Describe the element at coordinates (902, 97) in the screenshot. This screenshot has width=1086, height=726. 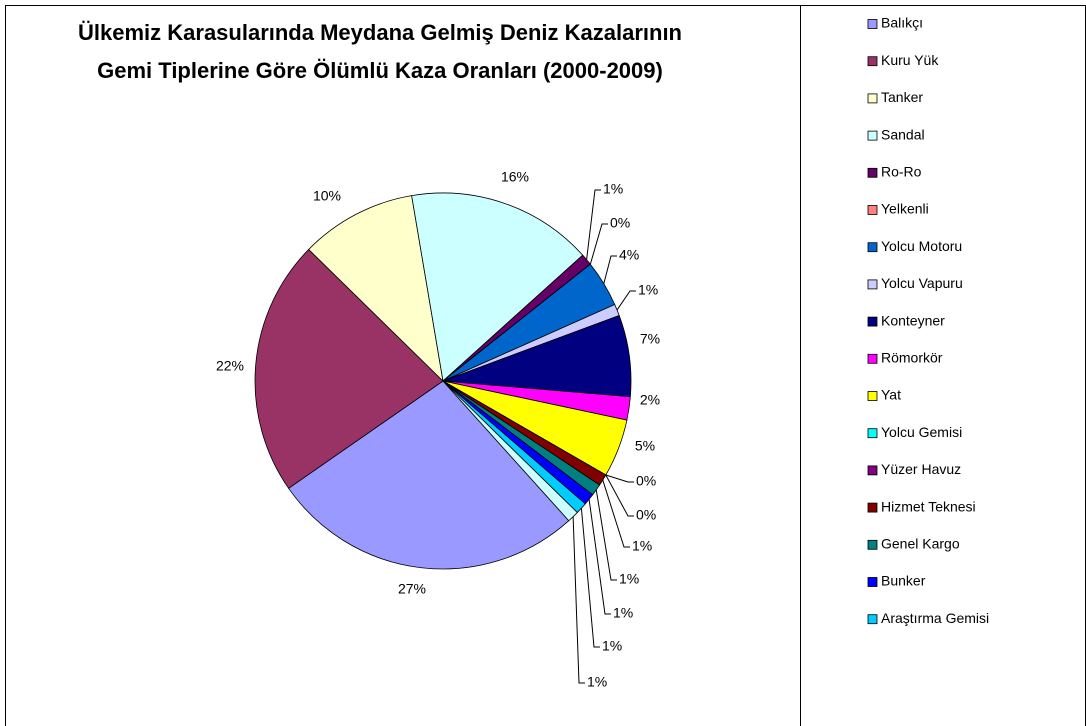
I see `legend-label: Tanker` at that location.